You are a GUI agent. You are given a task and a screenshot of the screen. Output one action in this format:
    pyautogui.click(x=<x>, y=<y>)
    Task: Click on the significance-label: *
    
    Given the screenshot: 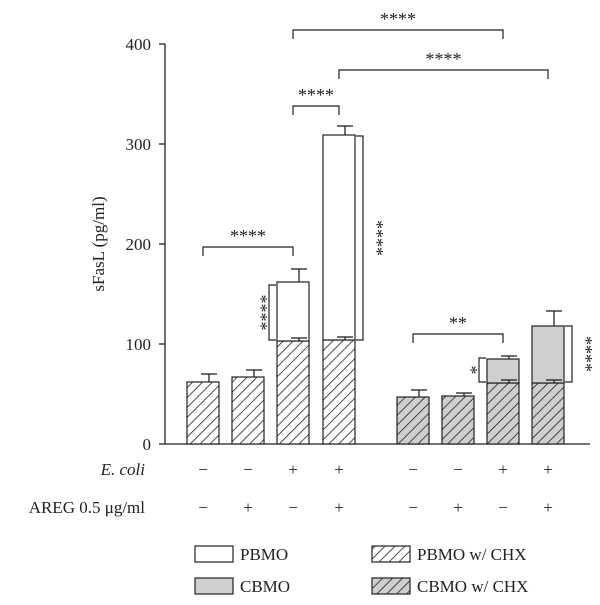 What is the action you would take?
    pyautogui.click(x=471, y=370)
    